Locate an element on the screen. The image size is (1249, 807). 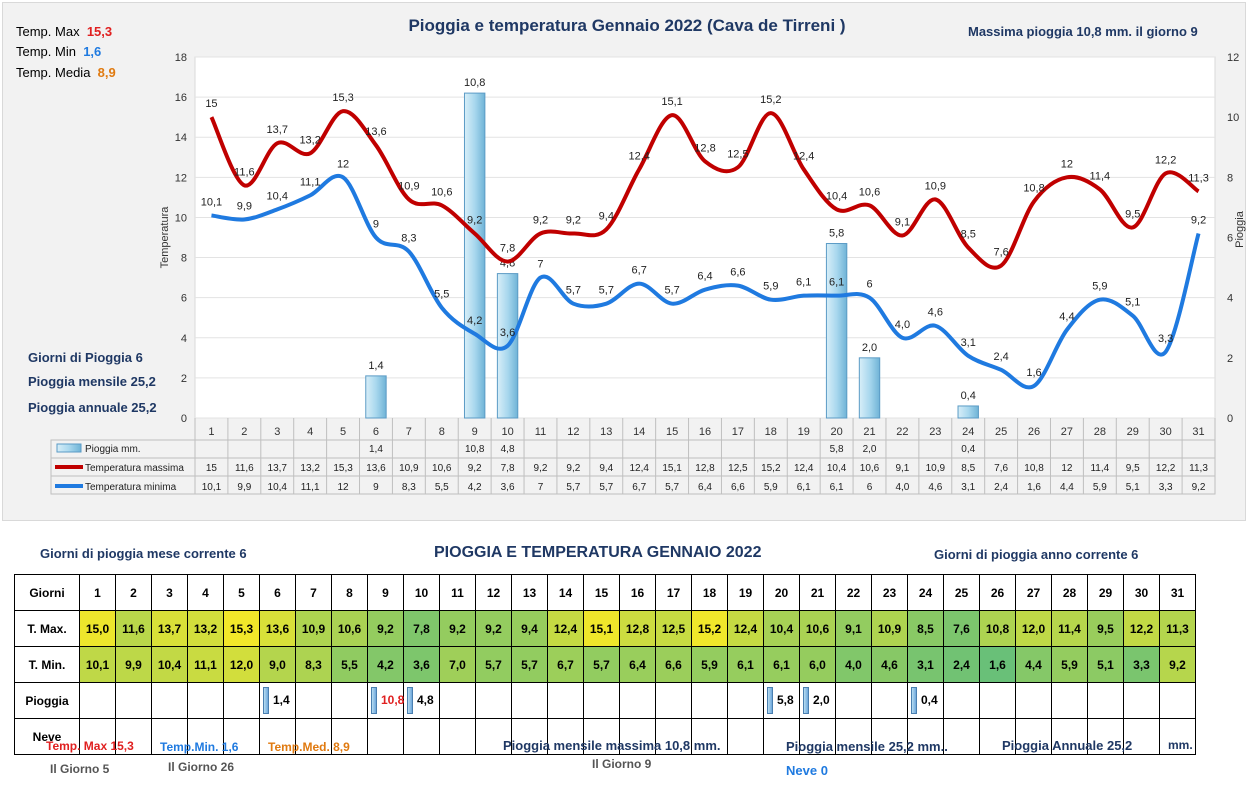
tmax-cell: 12,0 is located at coordinates (1033, 628).